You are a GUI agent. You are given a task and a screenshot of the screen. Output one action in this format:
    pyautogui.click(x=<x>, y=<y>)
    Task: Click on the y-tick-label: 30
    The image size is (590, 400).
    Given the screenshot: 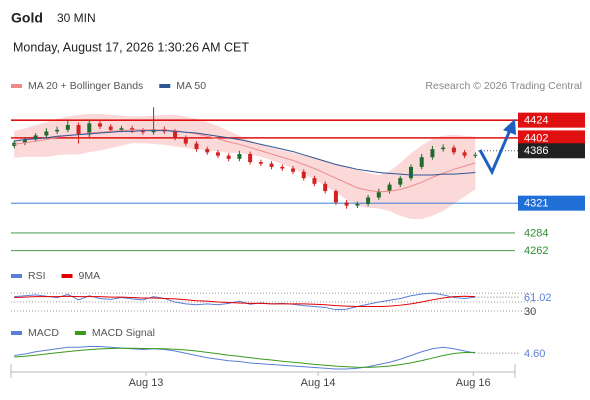 What is the action you would take?
    pyautogui.click(x=530, y=312)
    